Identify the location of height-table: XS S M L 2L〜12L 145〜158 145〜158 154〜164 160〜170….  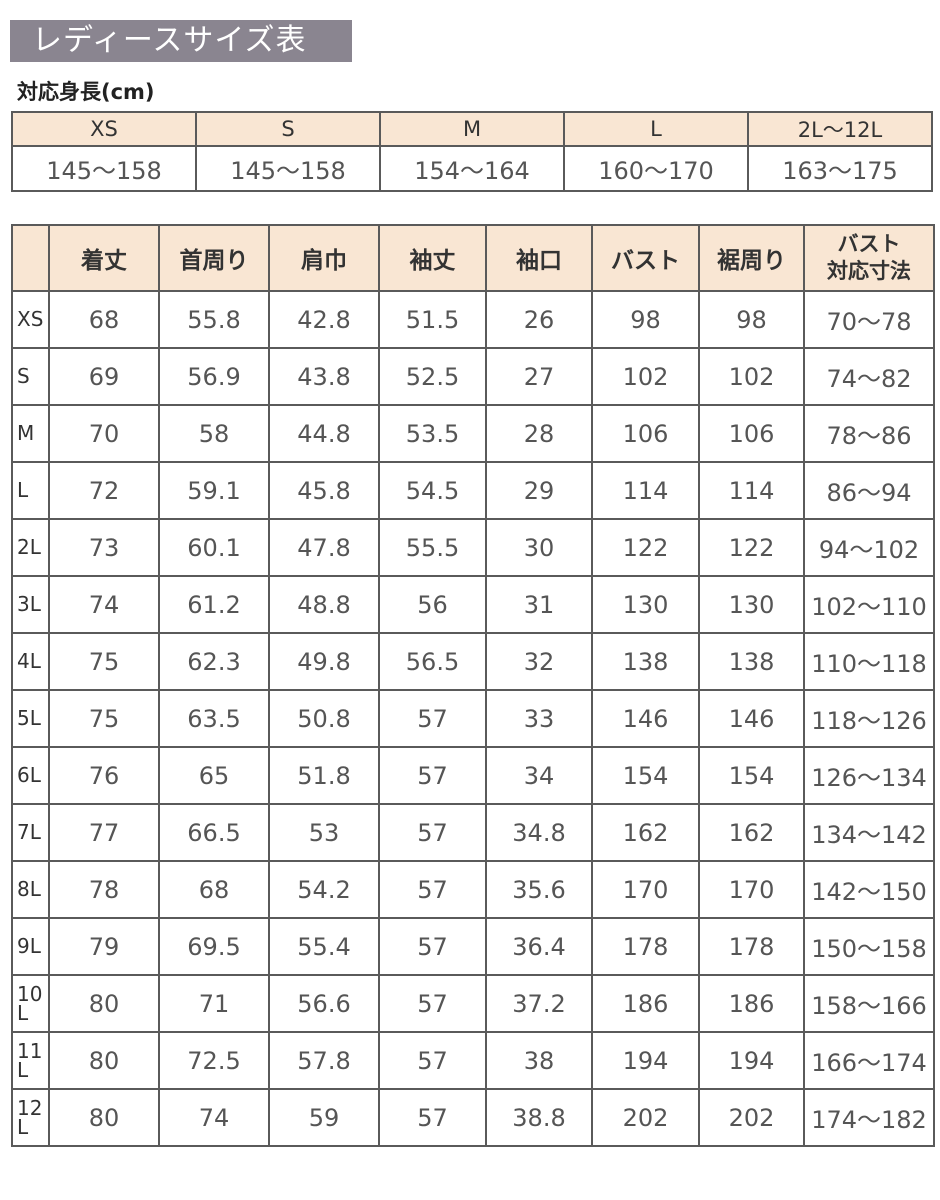
(472, 151).